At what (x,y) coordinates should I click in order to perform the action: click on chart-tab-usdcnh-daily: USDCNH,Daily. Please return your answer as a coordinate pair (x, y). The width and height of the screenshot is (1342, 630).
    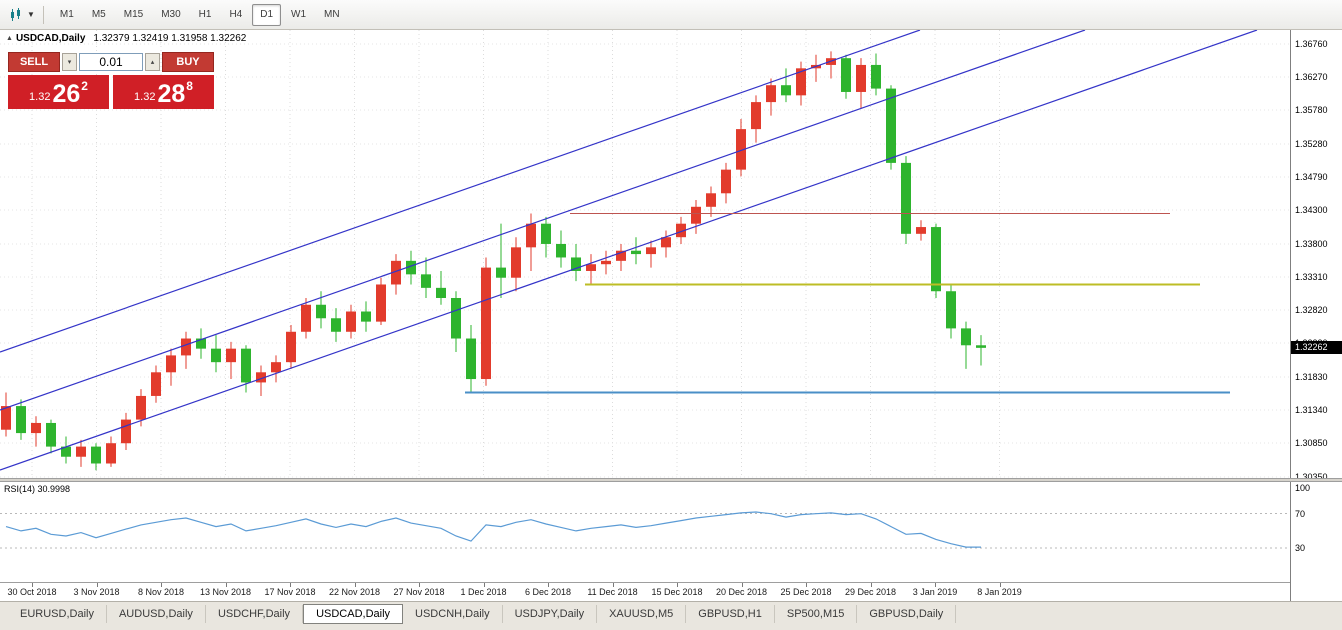
    Looking at the image, I should click on (453, 614).